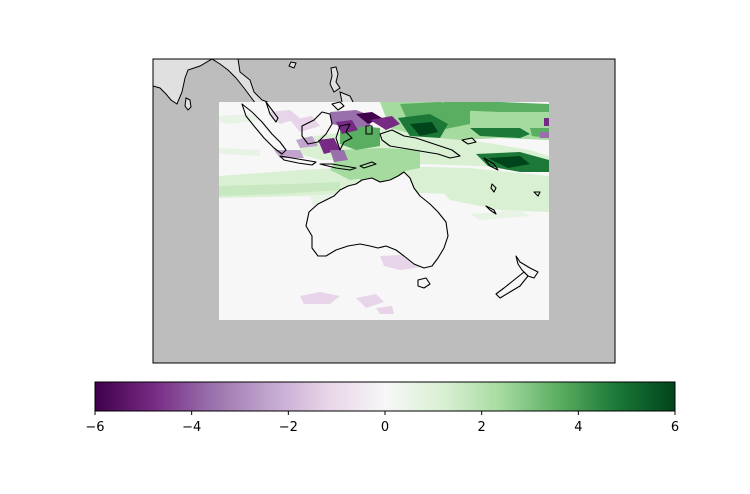 This screenshot has width=750, height=494. Describe the element at coordinates (317, 128) in the screenshot. I see `landmass-borneo` at that location.